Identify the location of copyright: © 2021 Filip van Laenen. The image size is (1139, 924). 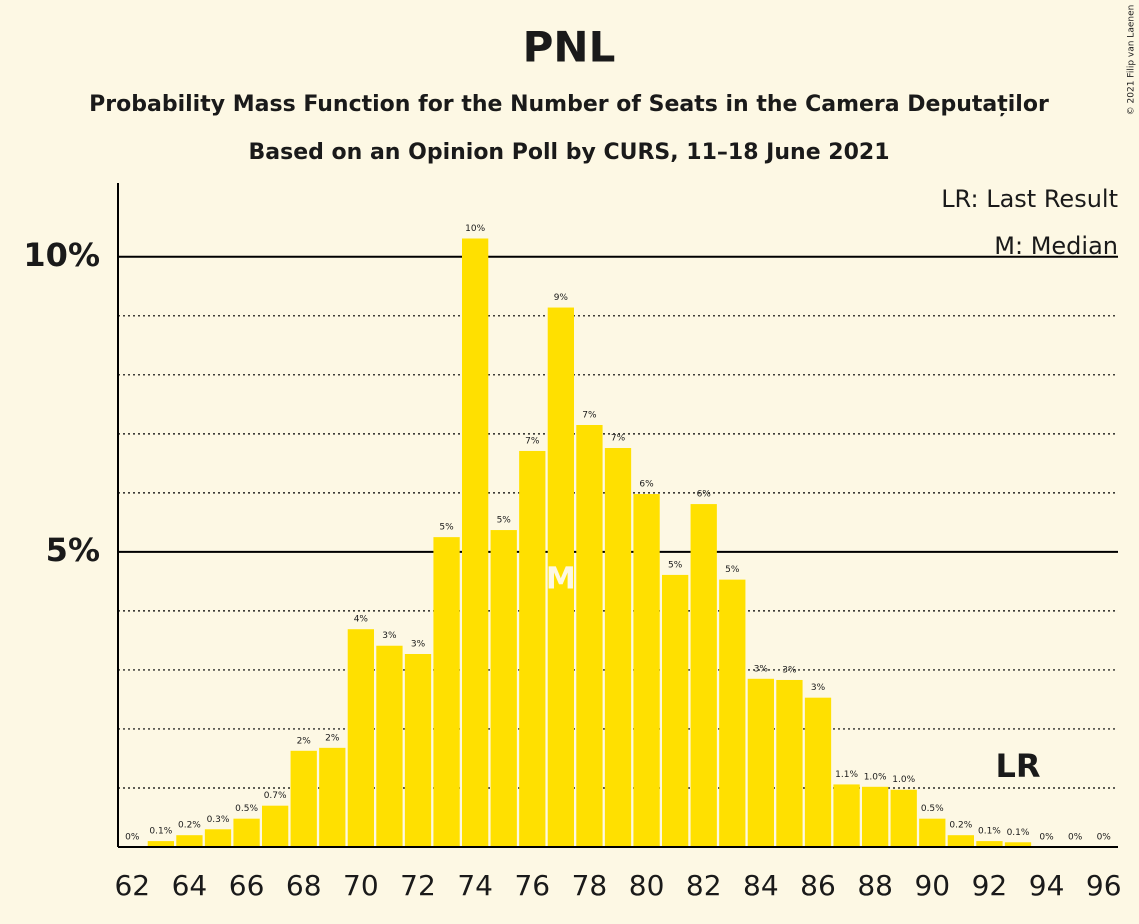
(1132, 60).